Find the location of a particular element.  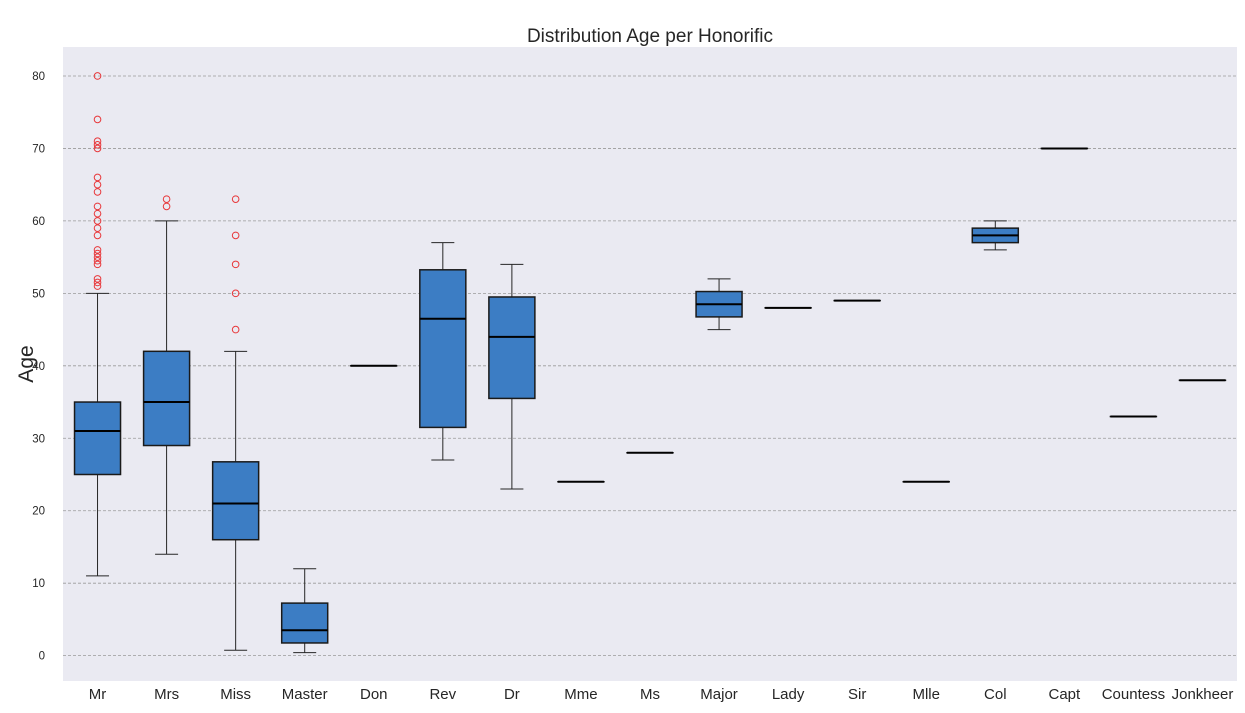

x-tick-label: Jonkheer is located at coordinates (1203, 694).